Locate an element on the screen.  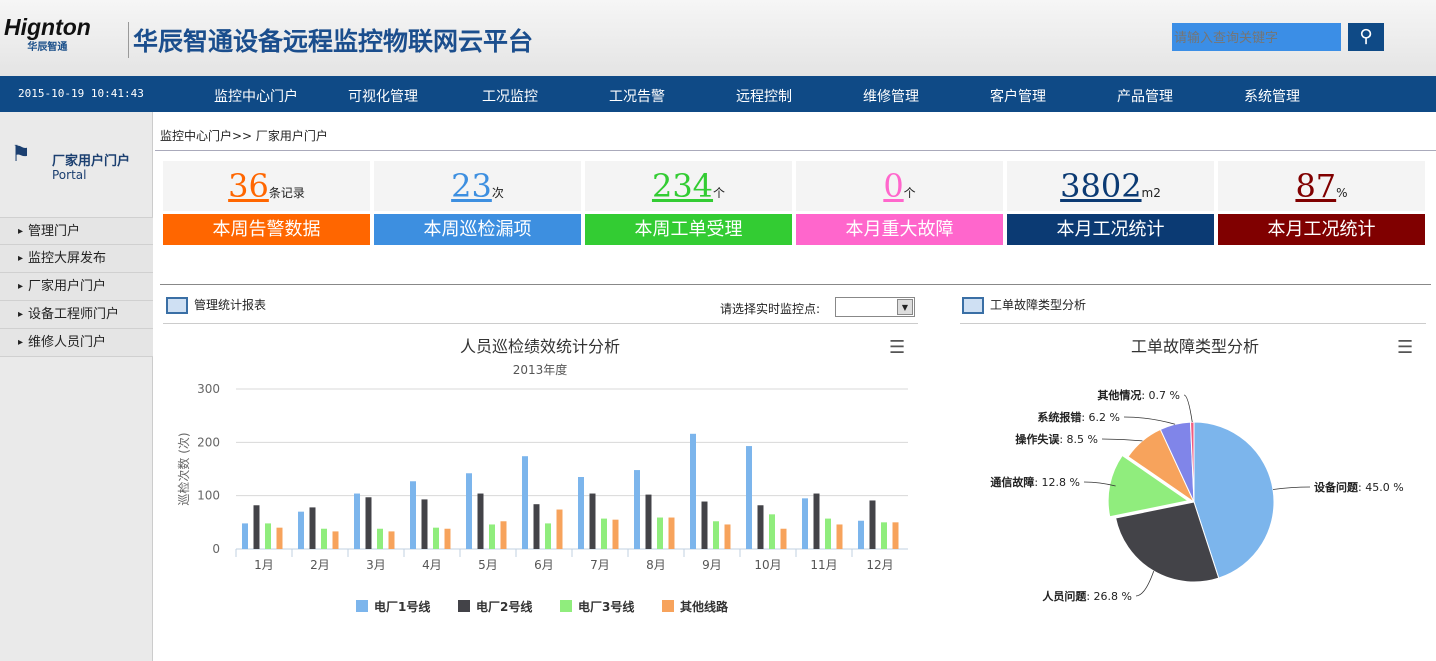
nav-item: 工况监控 is located at coordinates (510, 97).